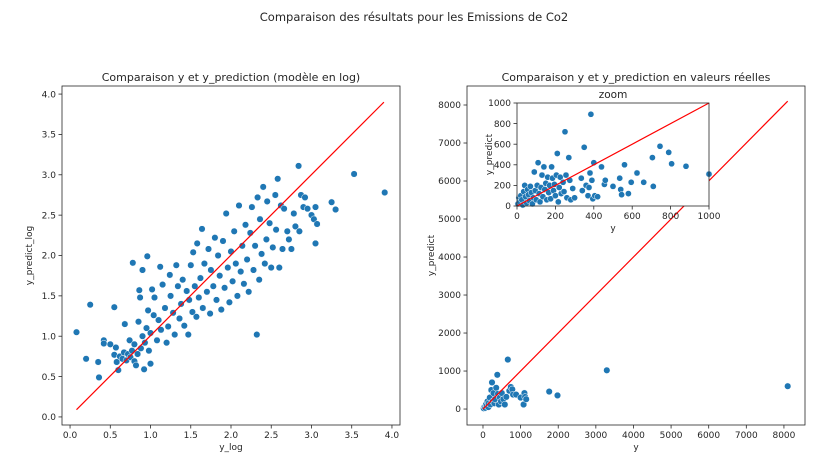  I want to click on x-tick-label: 3000, so click(595, 436).